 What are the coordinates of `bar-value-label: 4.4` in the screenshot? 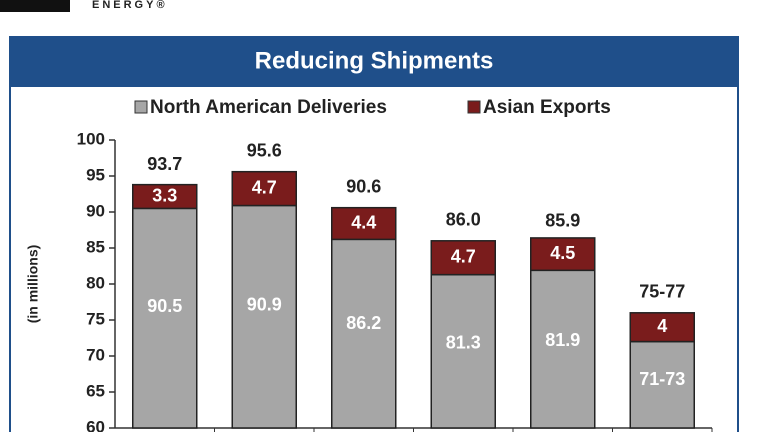 It's located at (363, 222).